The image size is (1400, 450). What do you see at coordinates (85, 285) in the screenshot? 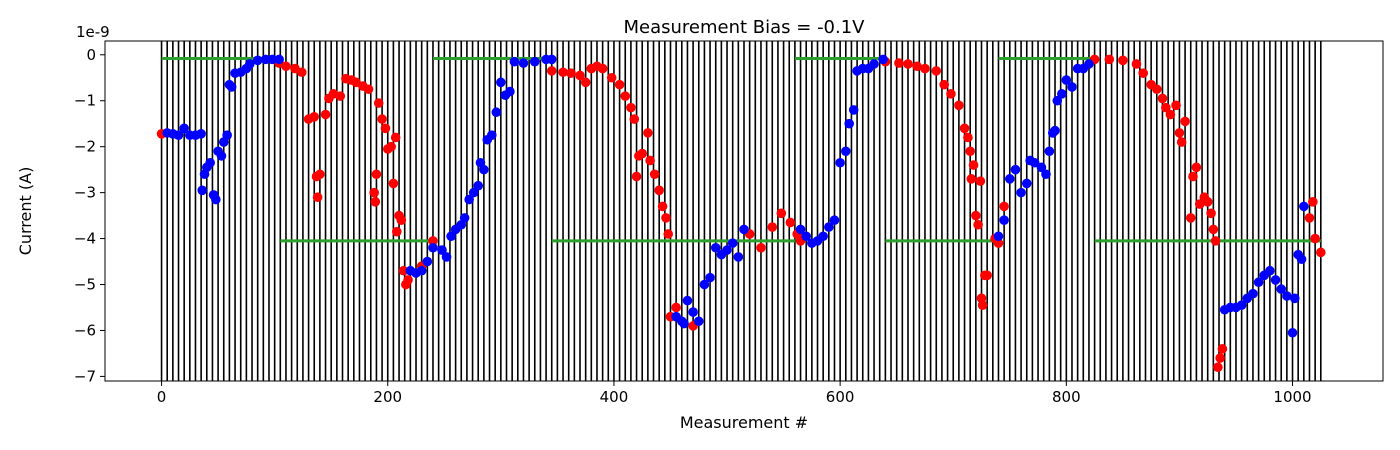
I see `y-tick-label: −5` at bounding box center [85, 285].